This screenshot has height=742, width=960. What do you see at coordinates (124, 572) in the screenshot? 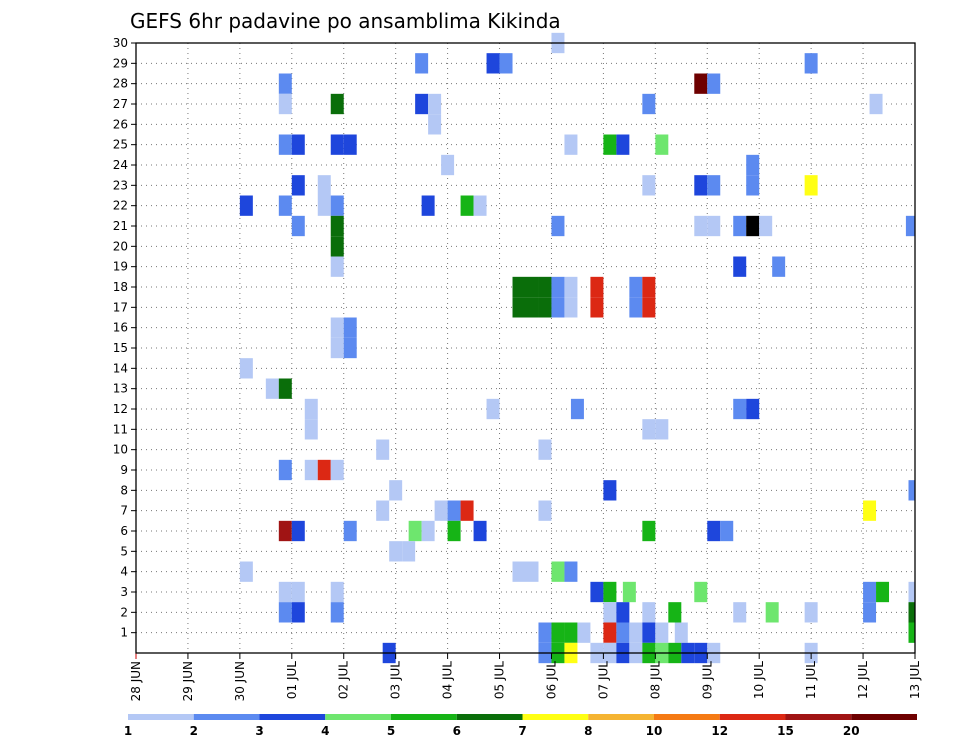
I see `y-tick-label: 4` at bounding box center [124, 572].